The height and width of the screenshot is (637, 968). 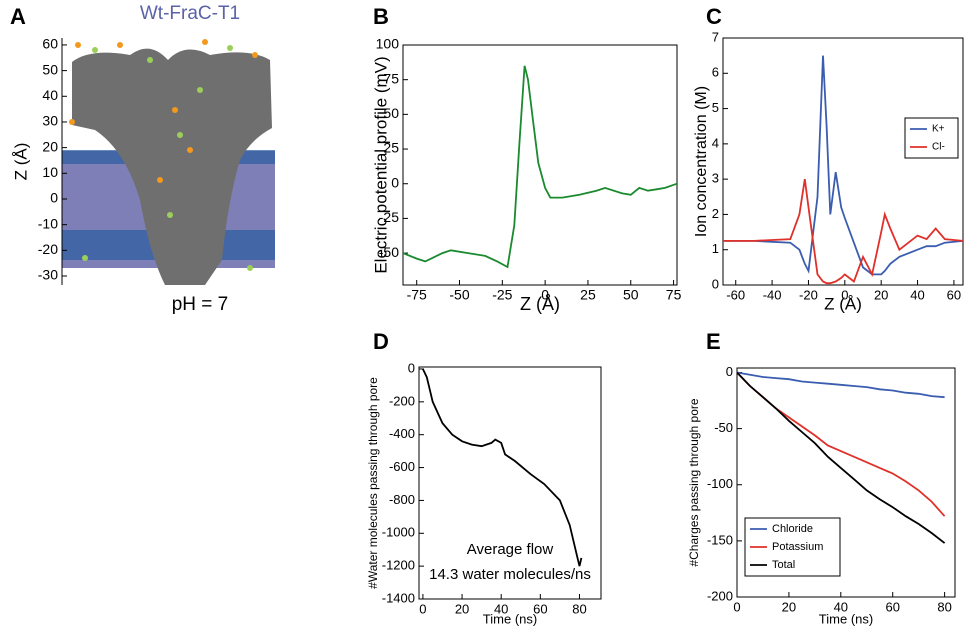 I want to click on y-tick-label: -20, so click(x=48, y=249).